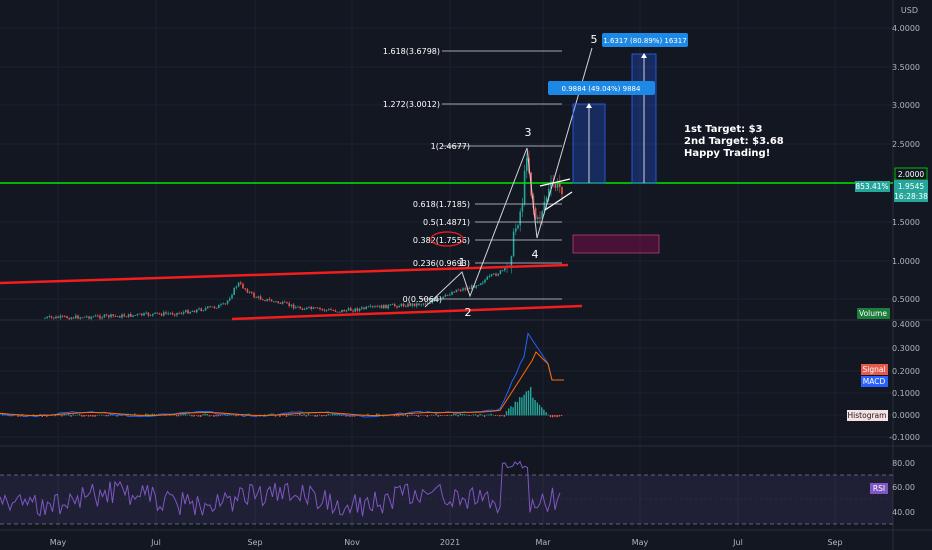  What do you see at coordinates (872, 186) in the screenshot?
I see `change-pct-tag` at bounding box center [872, 186].